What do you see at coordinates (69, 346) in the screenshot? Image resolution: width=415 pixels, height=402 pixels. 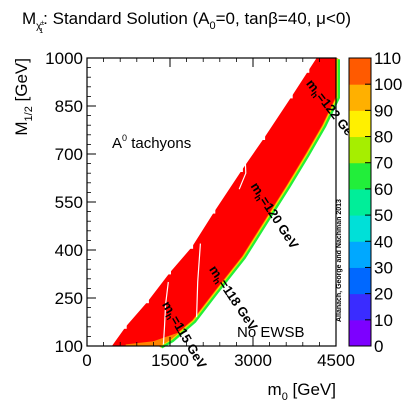 I see `y-tick-label: 100` at bounding box center [69, 346].